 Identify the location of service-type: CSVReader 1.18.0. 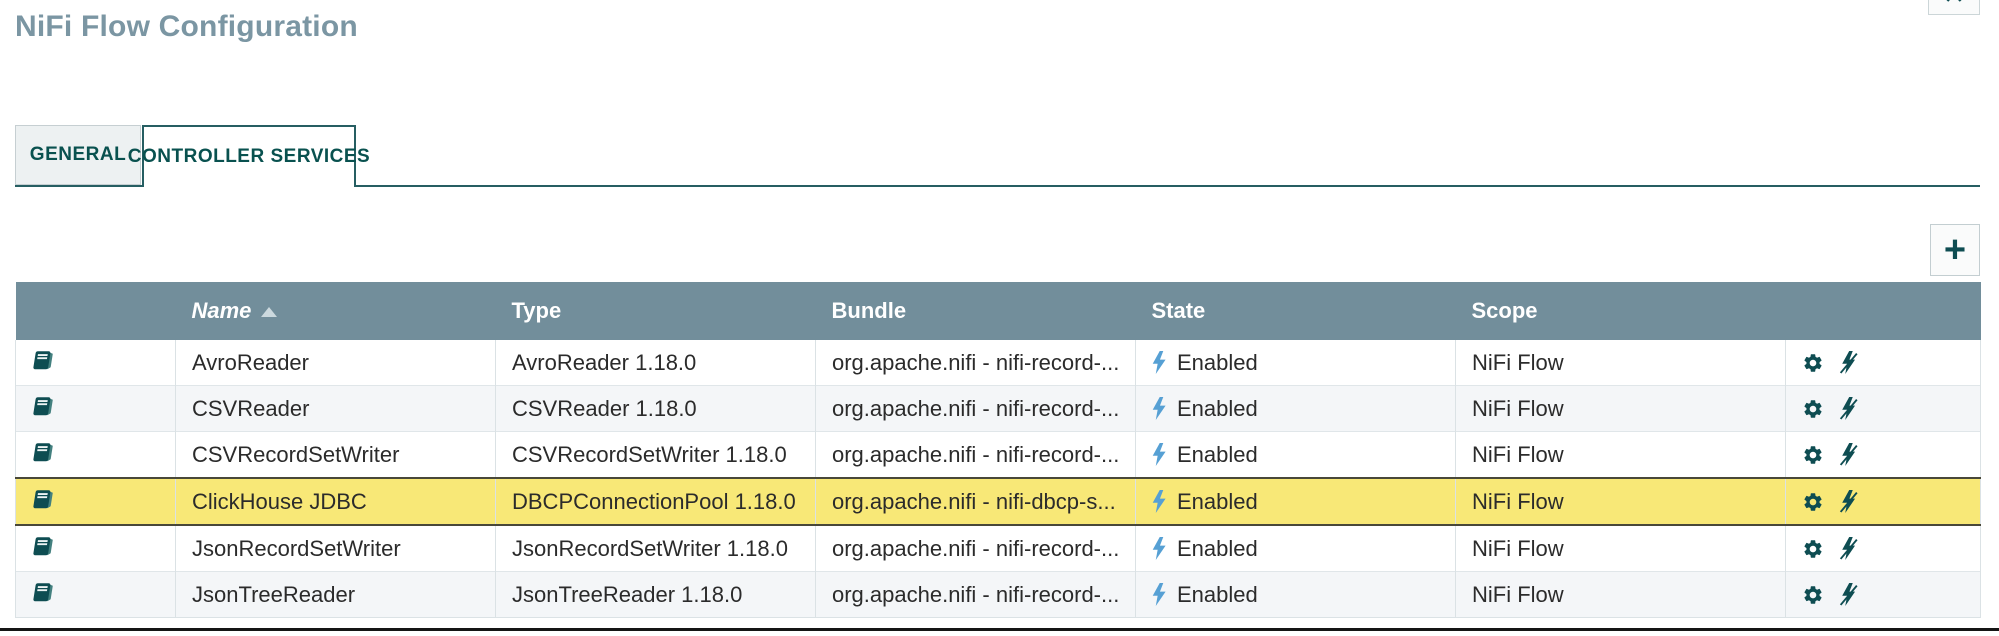
(655, 408).